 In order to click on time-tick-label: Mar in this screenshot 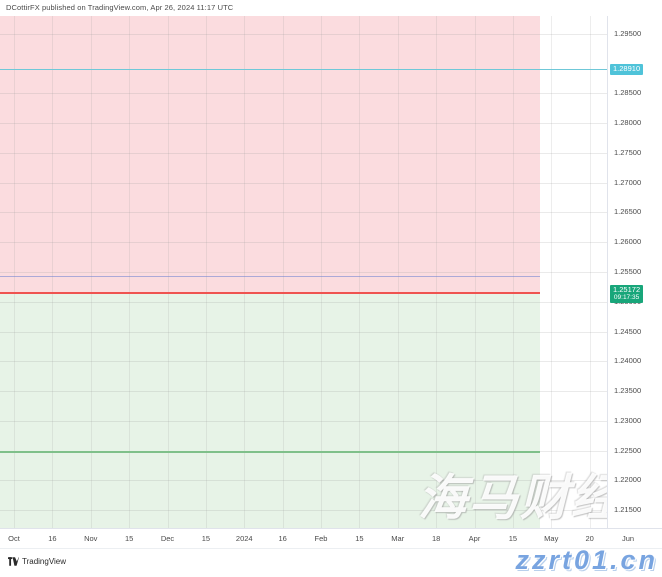, I will do `click(398, 538)`.